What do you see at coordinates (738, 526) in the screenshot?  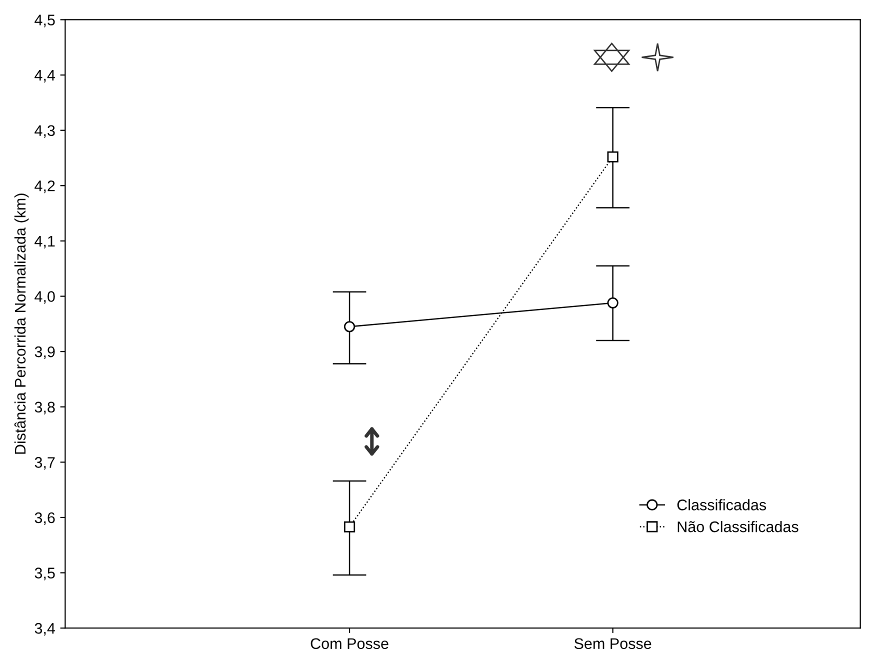 I see `legend-label: Não Classificadas` at bounding box center [738, 526].